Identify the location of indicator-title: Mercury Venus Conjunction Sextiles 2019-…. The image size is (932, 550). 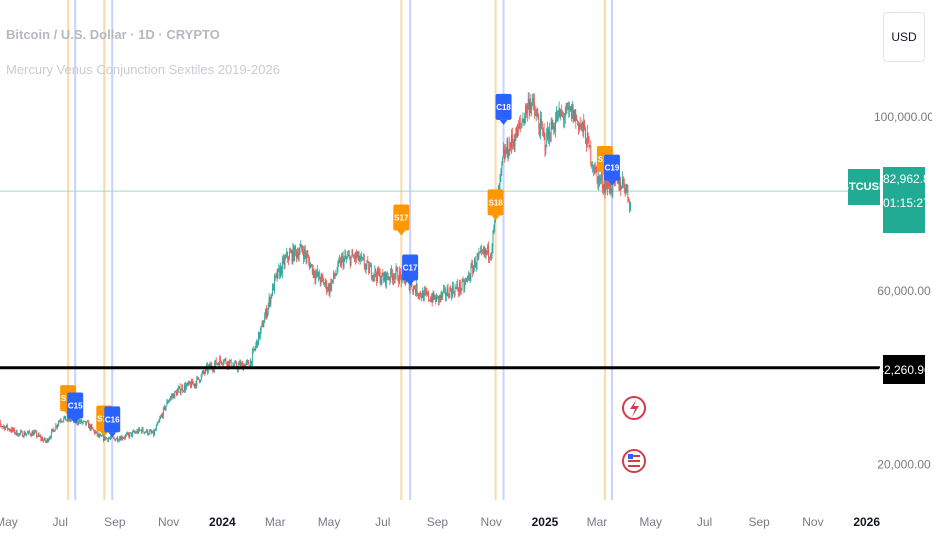
(143, 69).